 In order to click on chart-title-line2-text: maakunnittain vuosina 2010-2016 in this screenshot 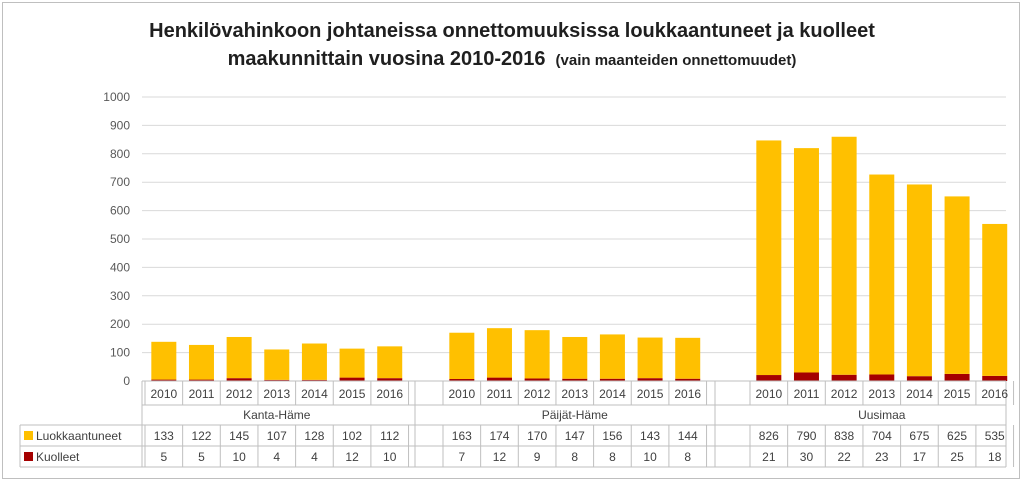, I will do `click(386, 59)`.